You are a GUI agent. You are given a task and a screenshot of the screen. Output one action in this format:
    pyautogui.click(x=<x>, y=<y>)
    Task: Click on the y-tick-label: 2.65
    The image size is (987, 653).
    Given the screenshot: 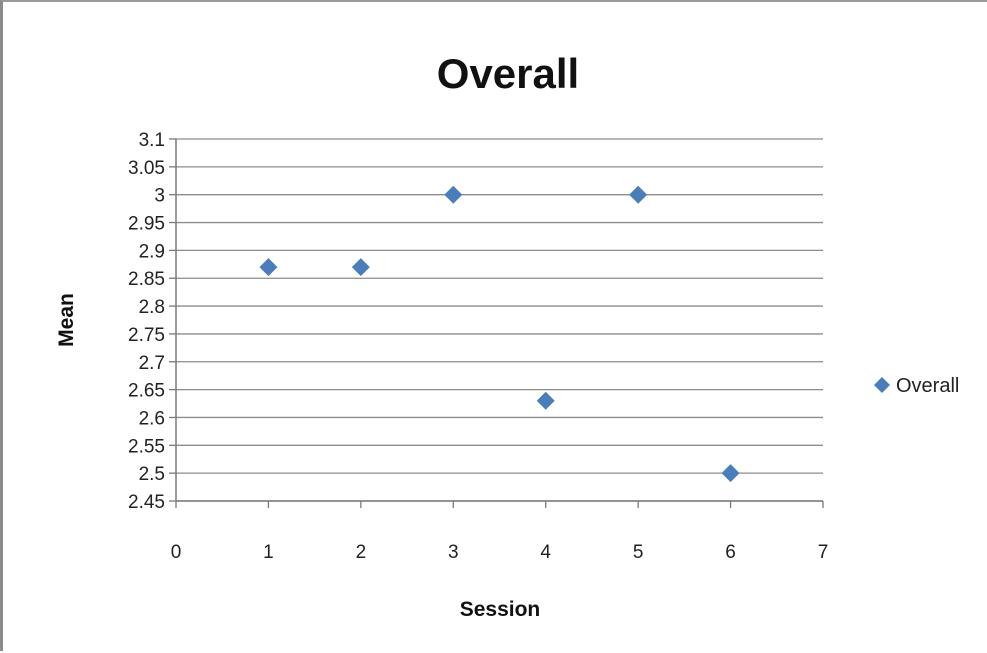 What is the action you would take?
    pyautogui.click(x=146, y=391)
    